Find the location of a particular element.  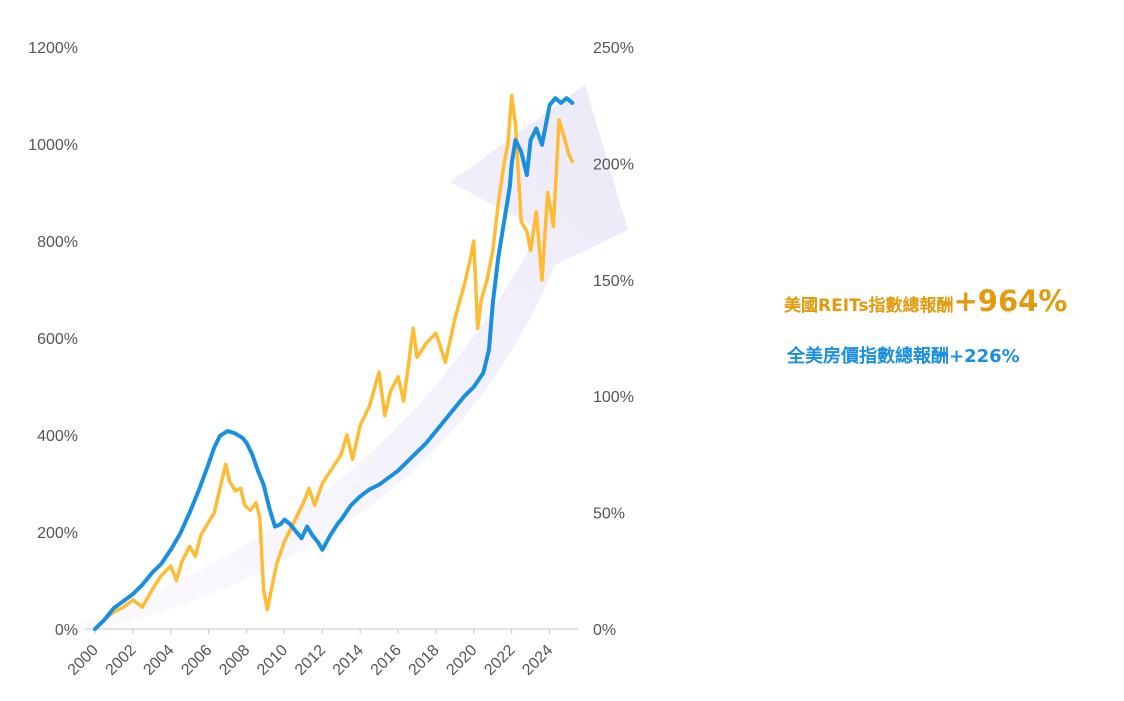

reits-annotation-label: 美國REITs指數總報酬 is located at coordinates (869, 306).